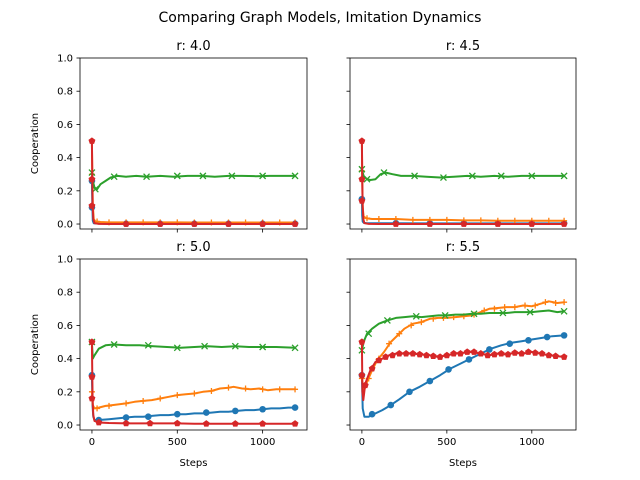 The image size is (640, 480). What do you see at coordinates (177, 442) in the screenshot?
I see `x-tick-label: 500` at bounding box center [177, 442].